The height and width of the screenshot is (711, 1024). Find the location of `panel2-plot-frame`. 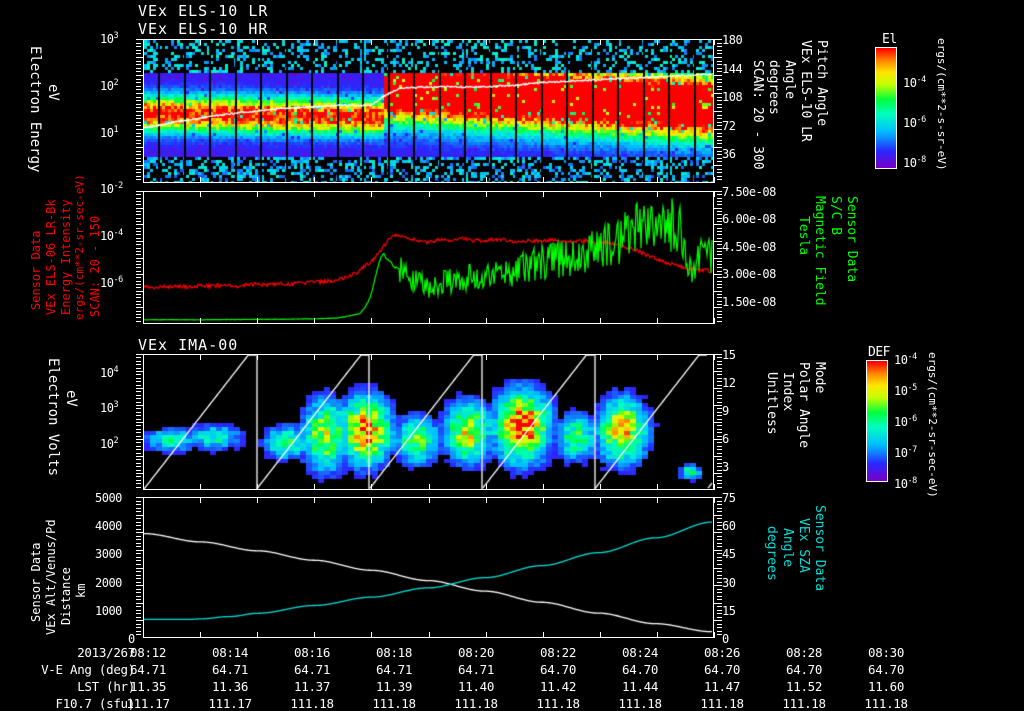

panel2-plot-frame is located at coordinates (428, 257).